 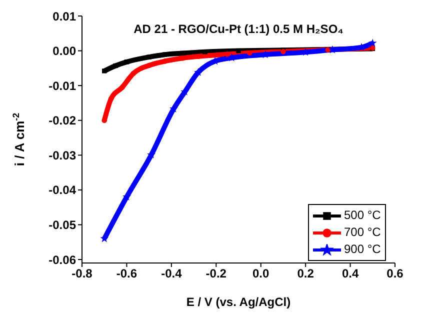 What do you see at coordinates (62, 155) in the screenshot?
I see `y-tick-label: -0.03` at bounding box center [62, 155].